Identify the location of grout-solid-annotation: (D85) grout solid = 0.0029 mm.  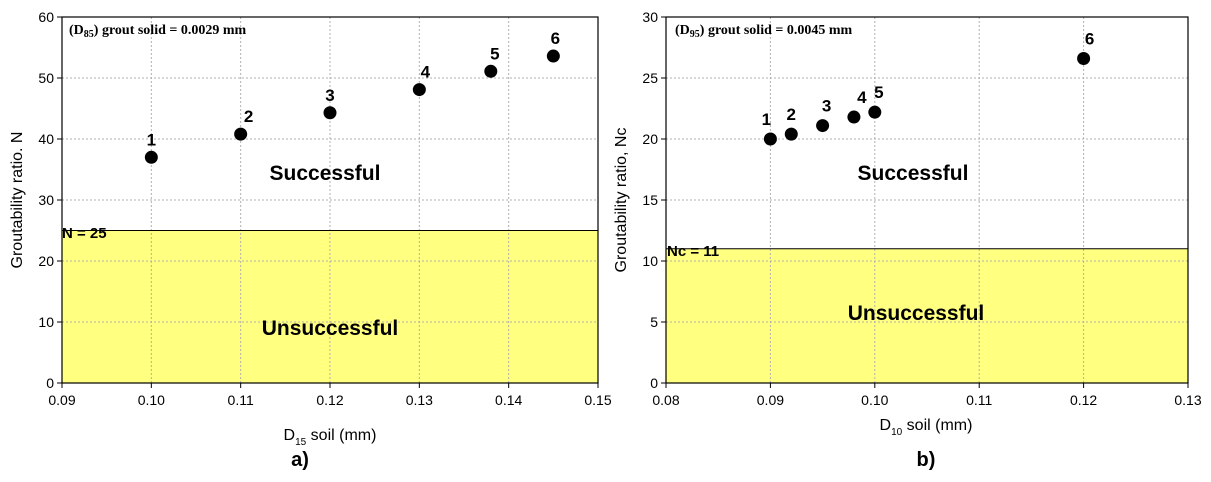
(158, 31).